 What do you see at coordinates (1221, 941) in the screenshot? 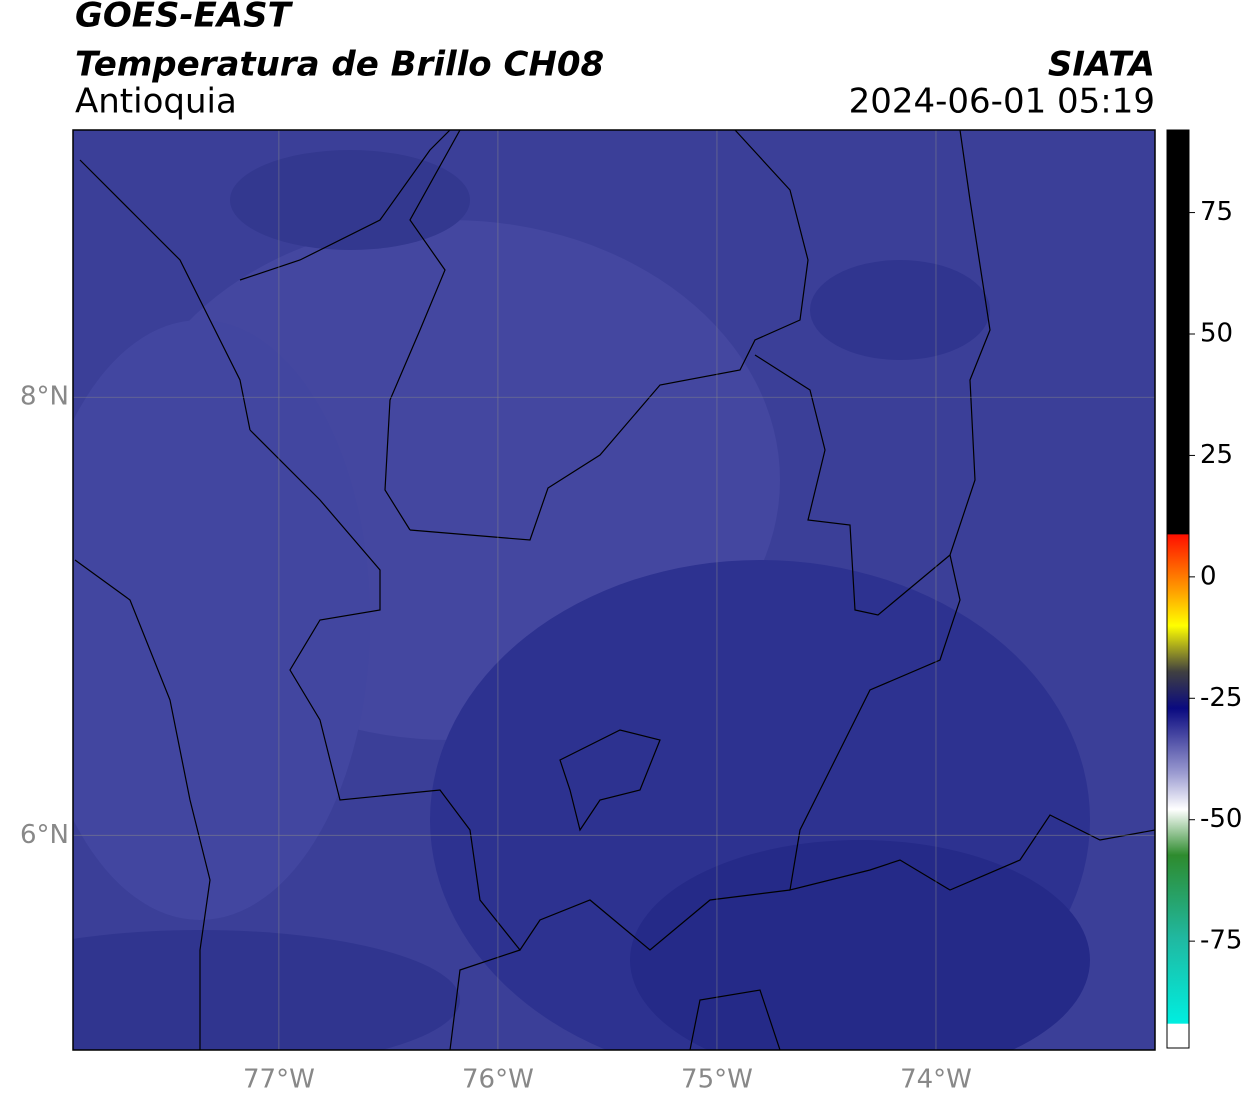
I see `colorbar-tick-label: -75` at bounding box center [1221, 941].